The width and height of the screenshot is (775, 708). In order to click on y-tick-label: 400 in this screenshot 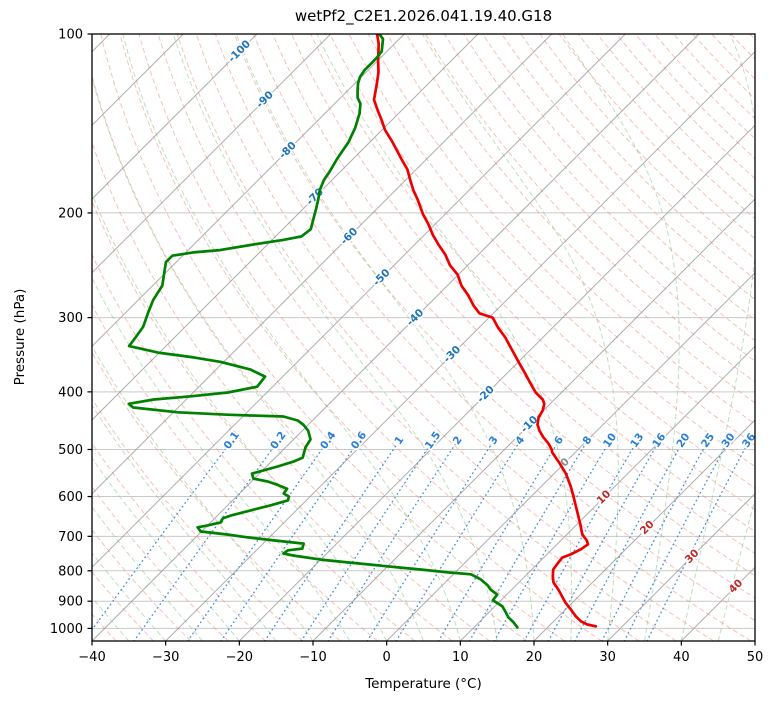, I will do `click(70, 392)`.